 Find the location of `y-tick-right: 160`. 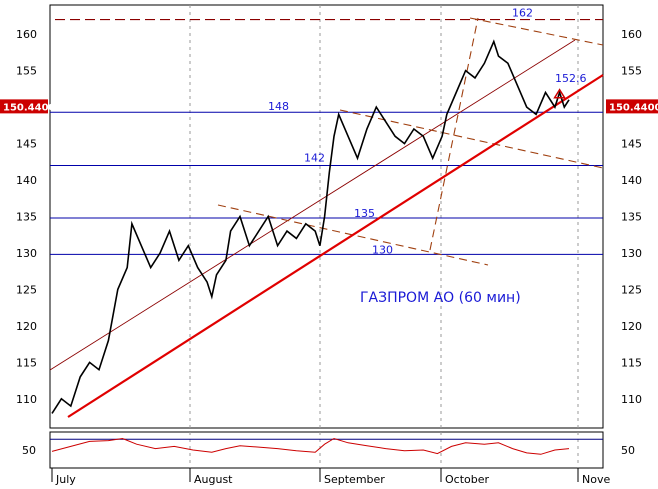

y-tick-right: 160 is located at coordinates (631, 34).